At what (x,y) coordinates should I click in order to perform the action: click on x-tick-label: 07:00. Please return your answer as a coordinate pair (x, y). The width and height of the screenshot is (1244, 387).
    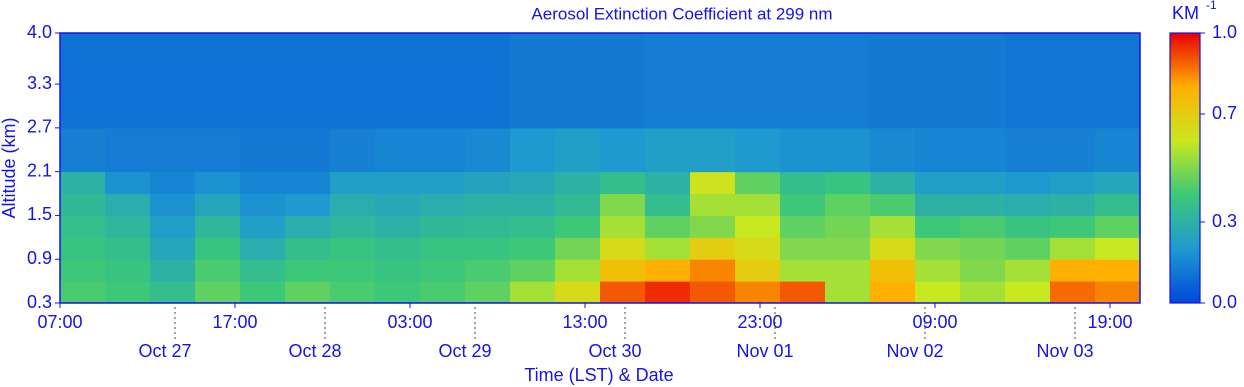
    Looking at the image, I should click on (59, 322).